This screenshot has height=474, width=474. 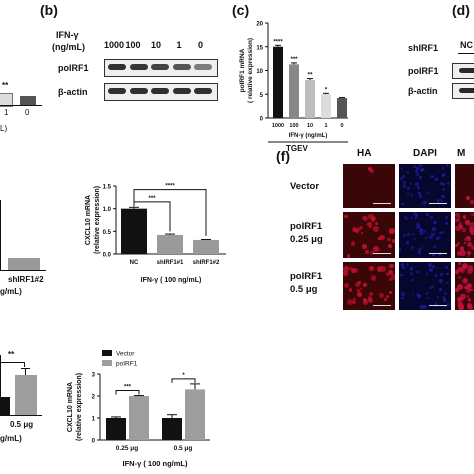 I want to click on chart-ov-xlabel: IFN-γ ( 100 ng/mL), so click(x=155, y=463).